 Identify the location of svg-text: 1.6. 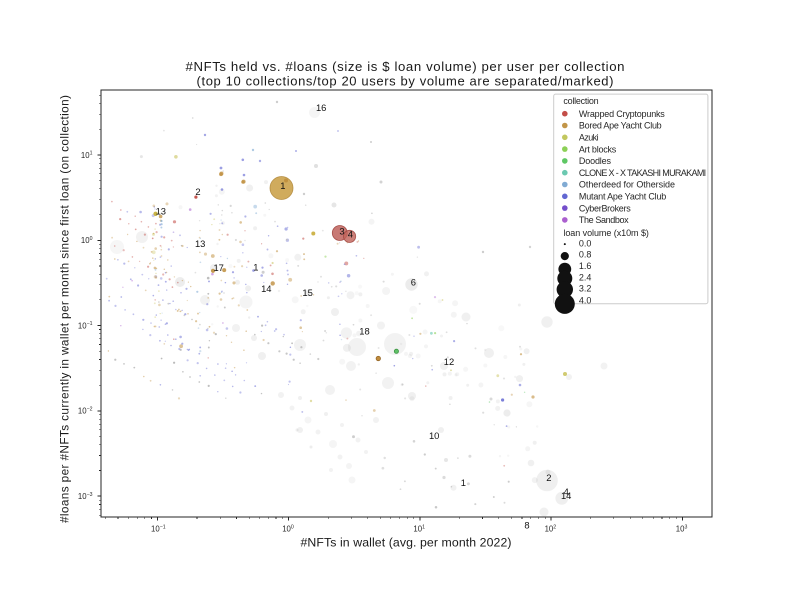
(585, 266).